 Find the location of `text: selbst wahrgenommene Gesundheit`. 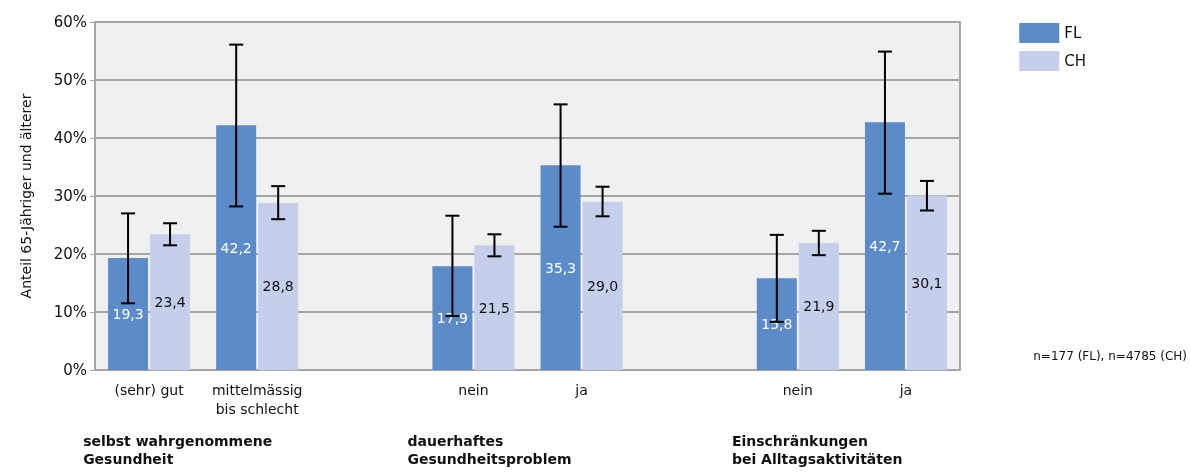

text: selbst wahrgenommene Gesundheit is located at coordinates (178, 450).